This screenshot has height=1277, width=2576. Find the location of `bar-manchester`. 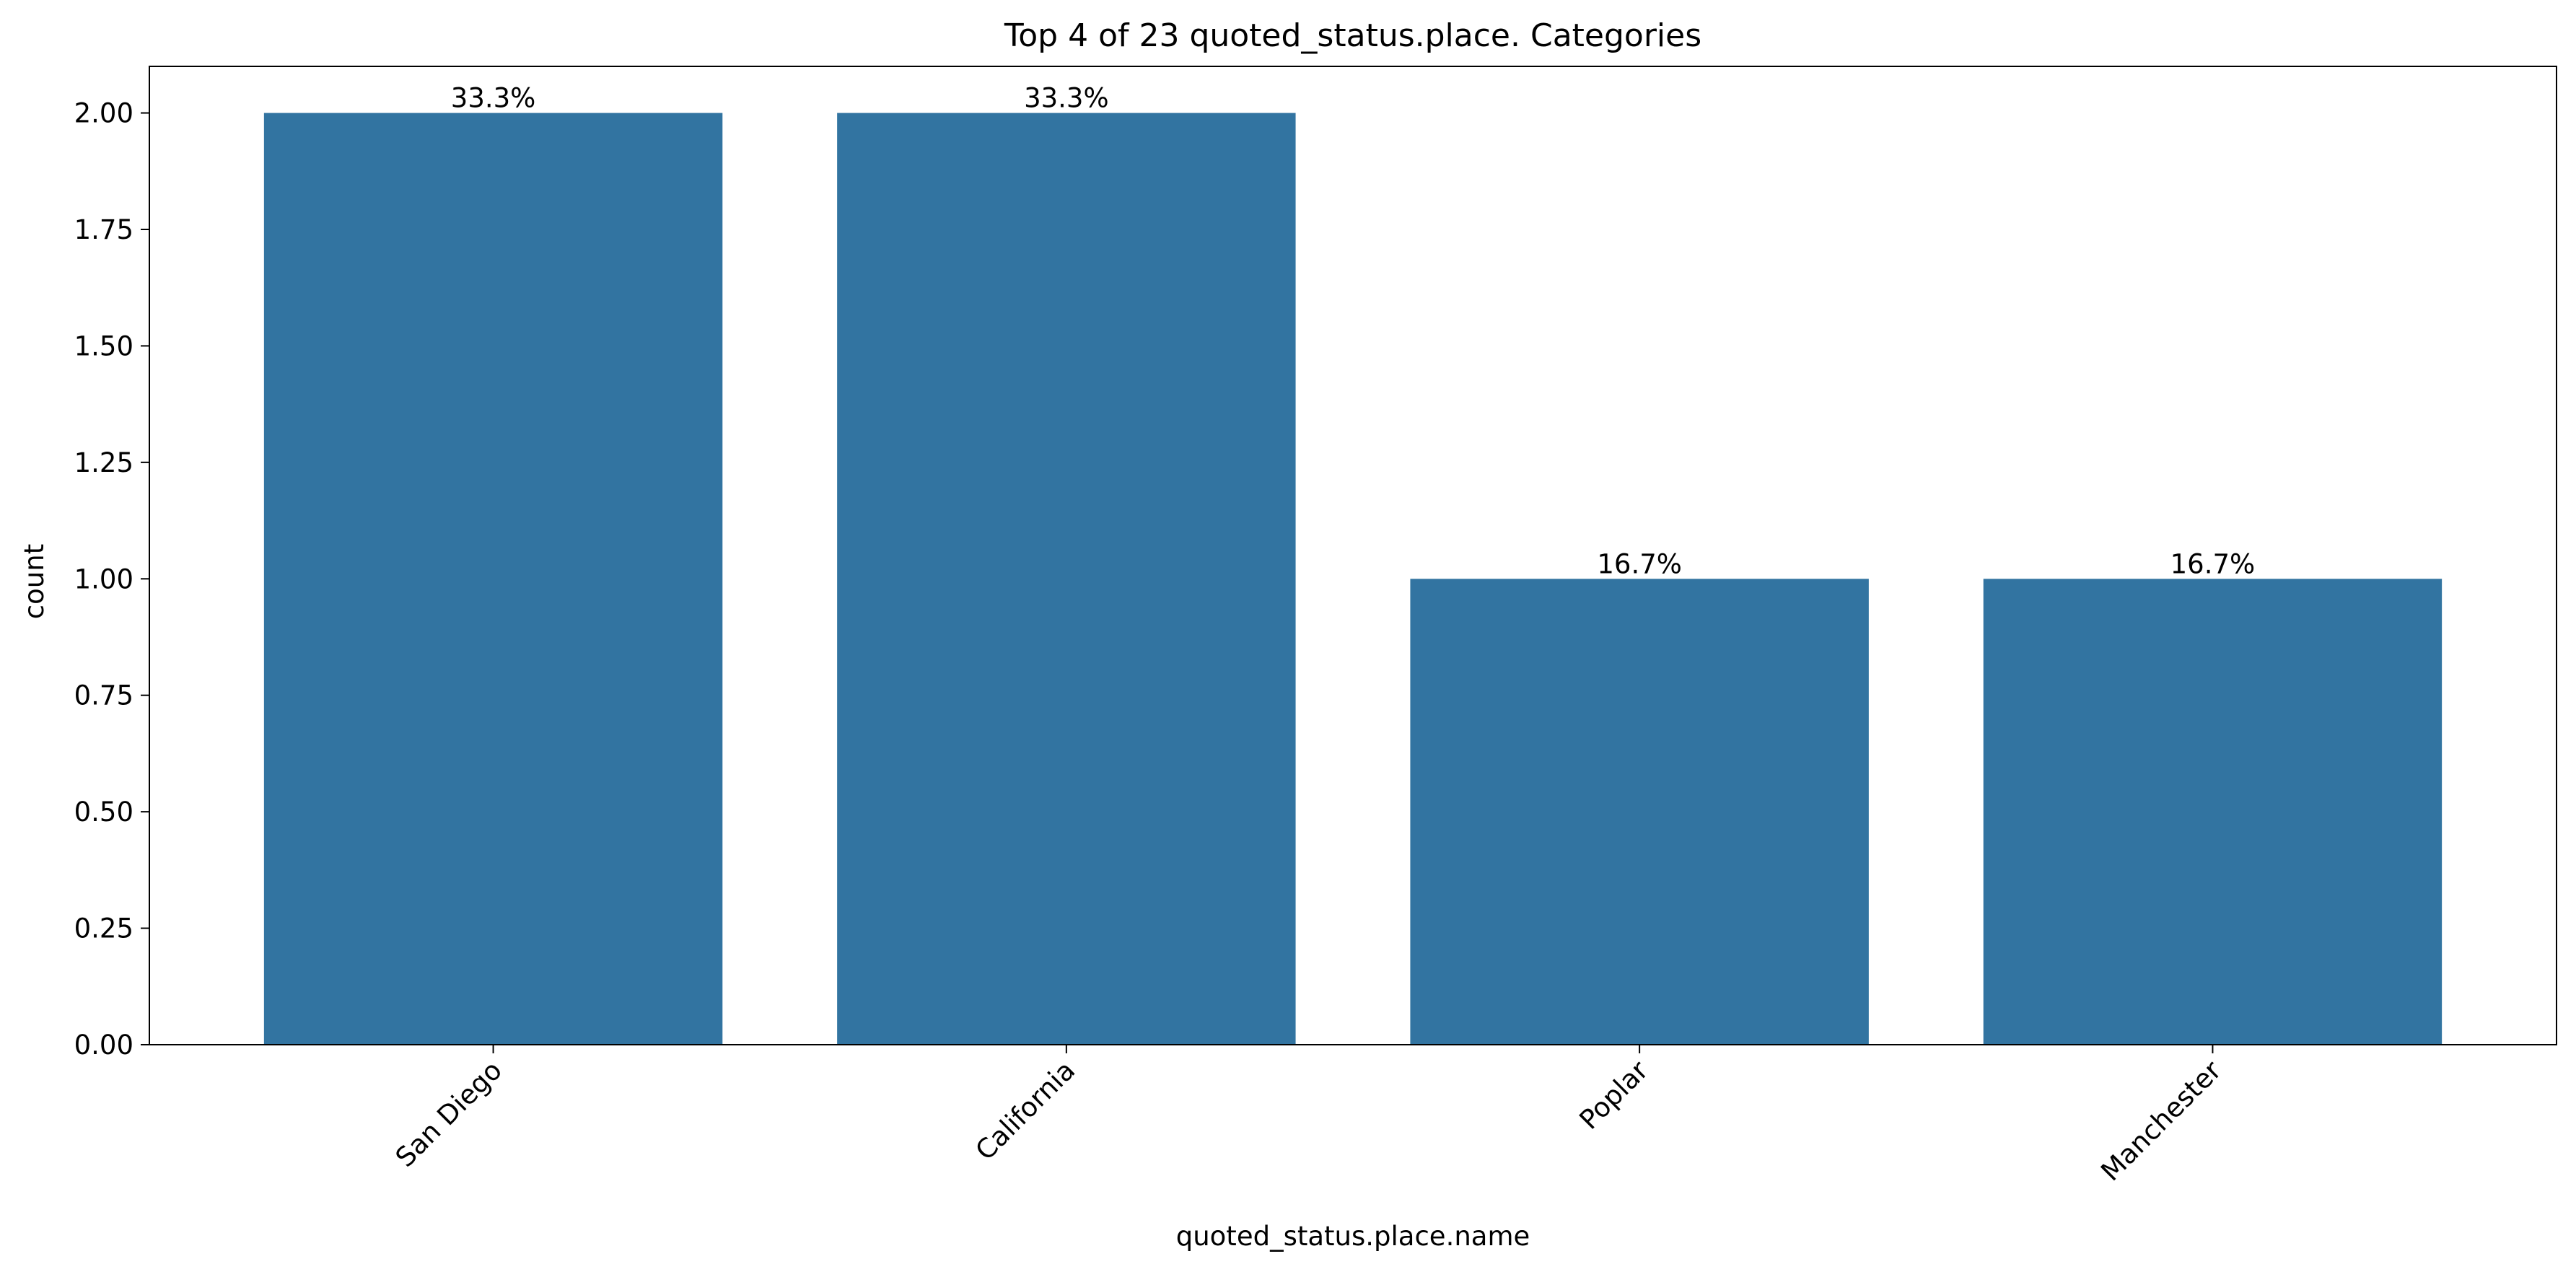

bar-manchester is located at coordinates (2213, 812).